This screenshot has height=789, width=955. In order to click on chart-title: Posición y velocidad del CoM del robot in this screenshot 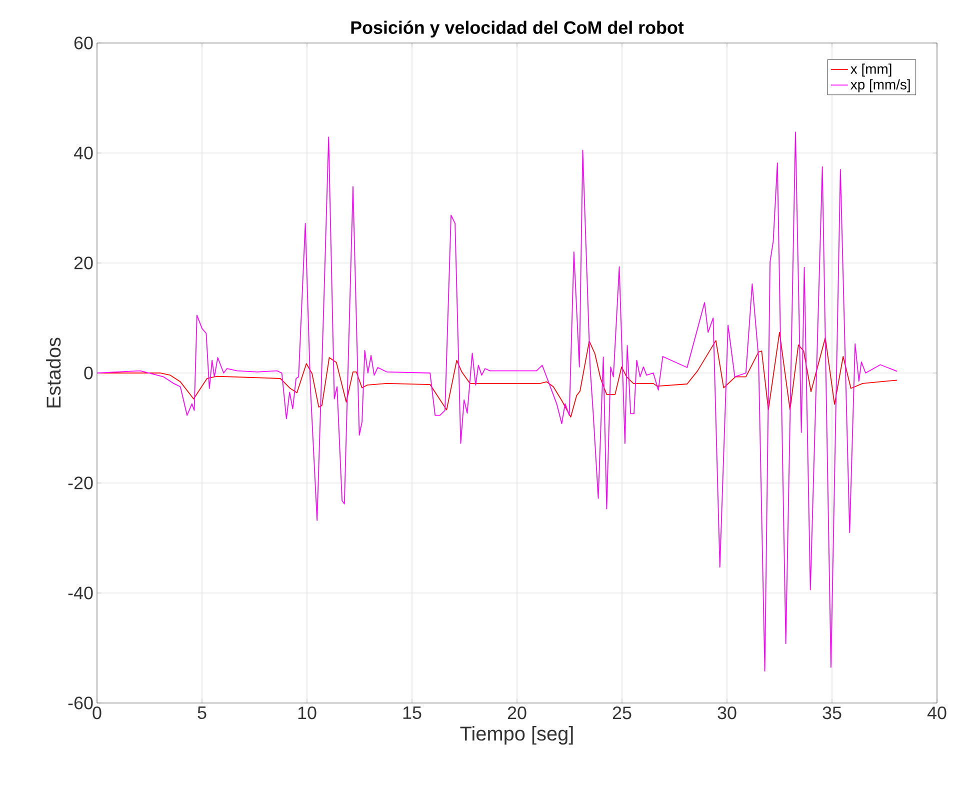, I will do `click(517, 29)`.